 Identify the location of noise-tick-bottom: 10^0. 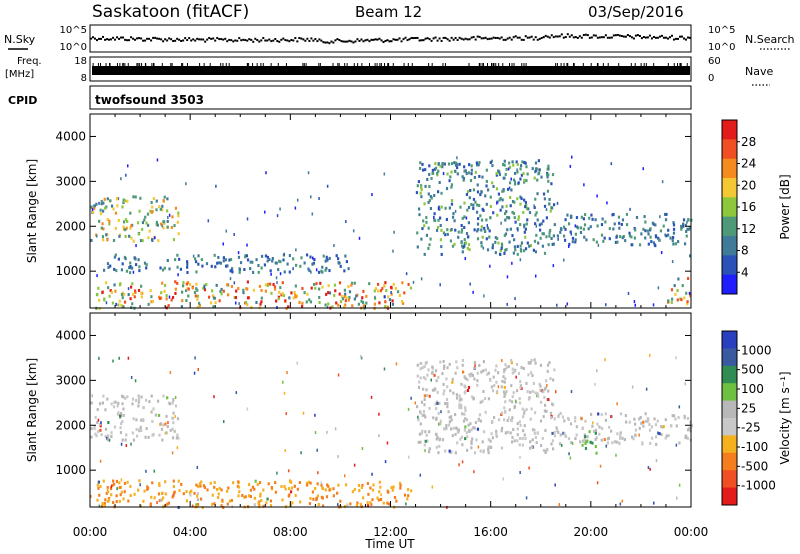
(73, 47).